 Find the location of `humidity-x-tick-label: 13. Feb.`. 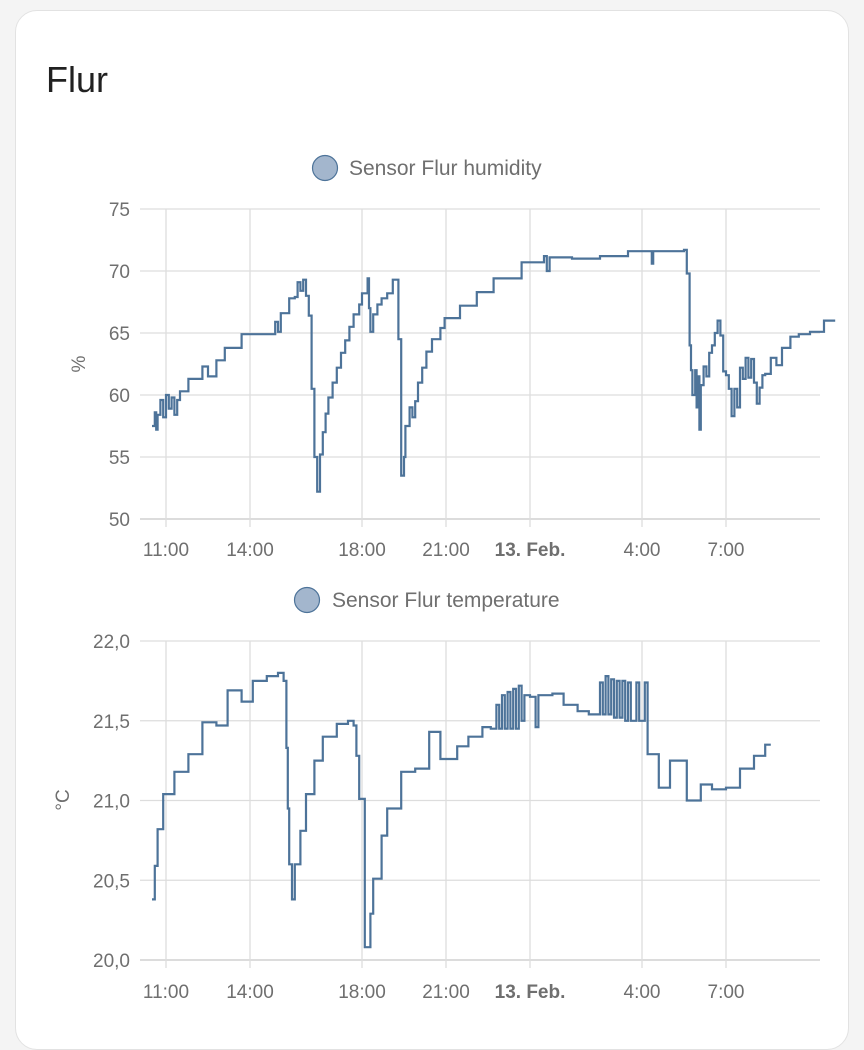

humidity-x-tick-label: 13. Feb. is located at coordinates (530, 550).